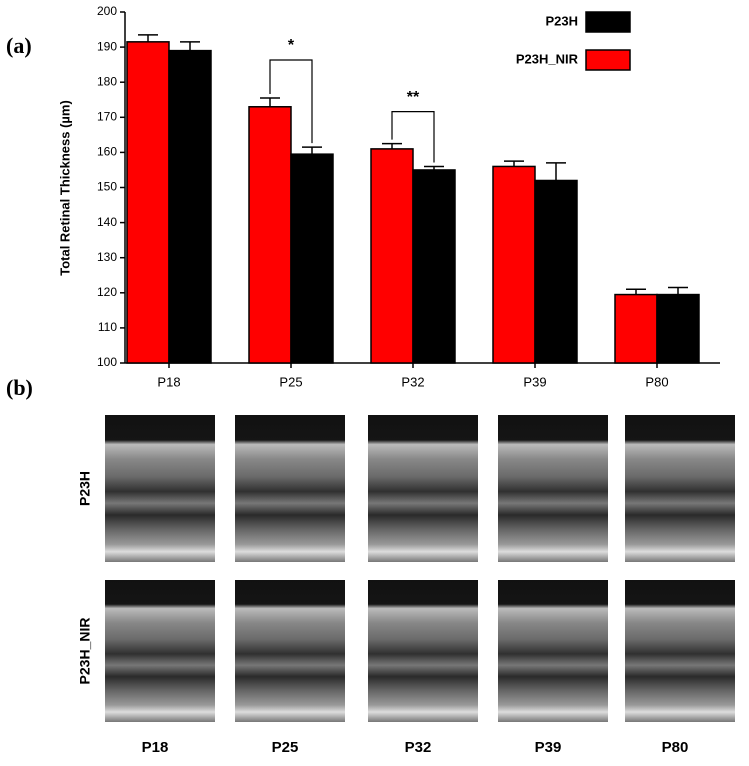 The image size is (749, 766). Describe the element at coordinates (107, 116) in the screenshot. I see `y-tick-label: 170` at that location.